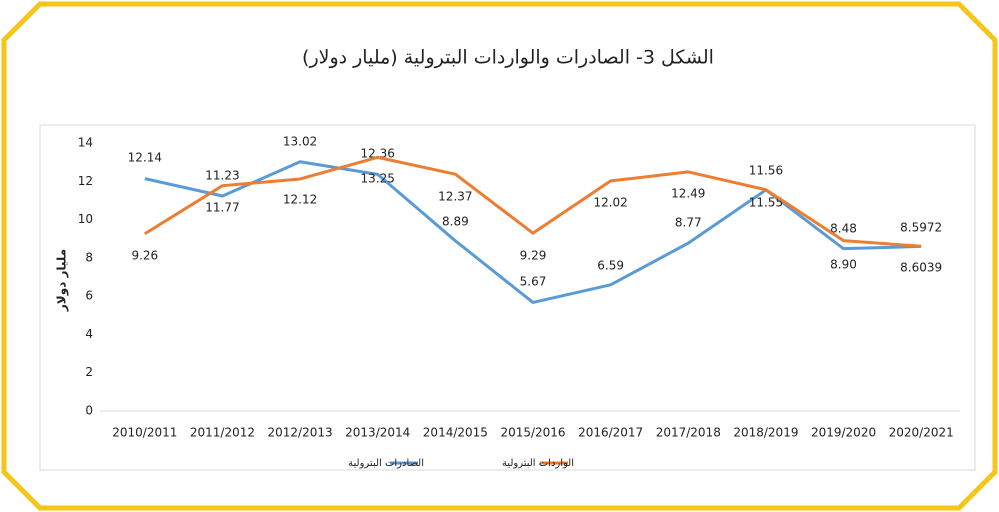  Describe the element at coordinates (538, 463) in the screenshot. I see `legend-label: الواردات البترولية` at that location.